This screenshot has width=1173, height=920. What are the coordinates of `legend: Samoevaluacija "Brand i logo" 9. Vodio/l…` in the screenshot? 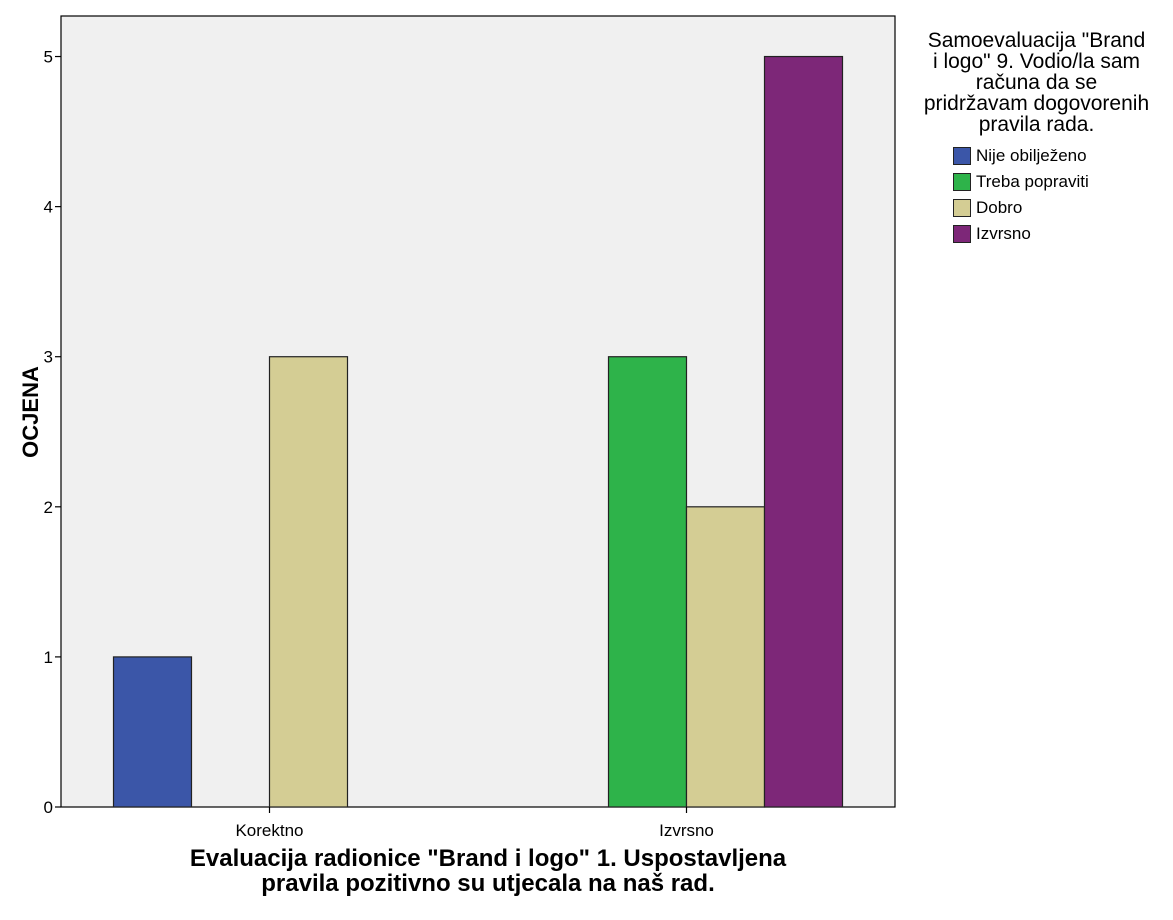 It's located at (1036, 138).